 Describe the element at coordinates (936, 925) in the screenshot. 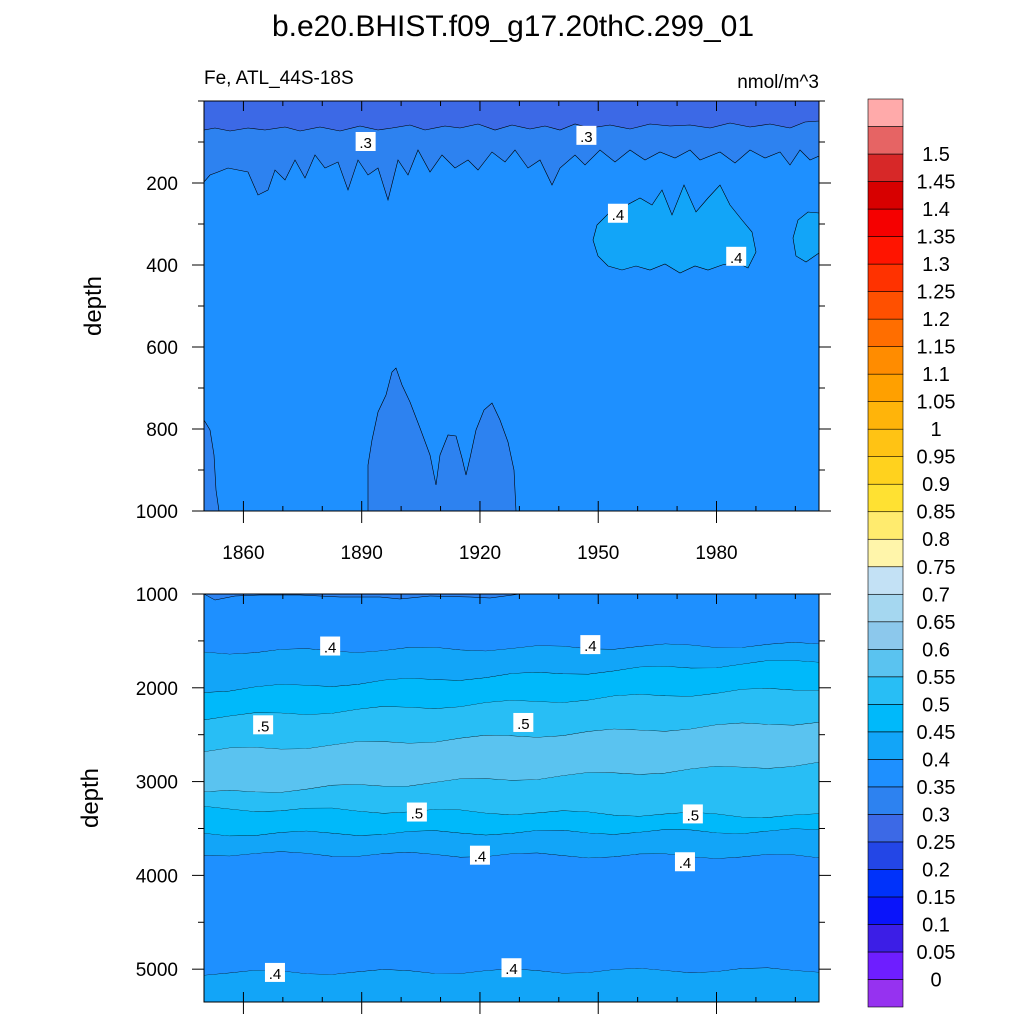

I see `colorbar-label-2: 0.1` at that location.